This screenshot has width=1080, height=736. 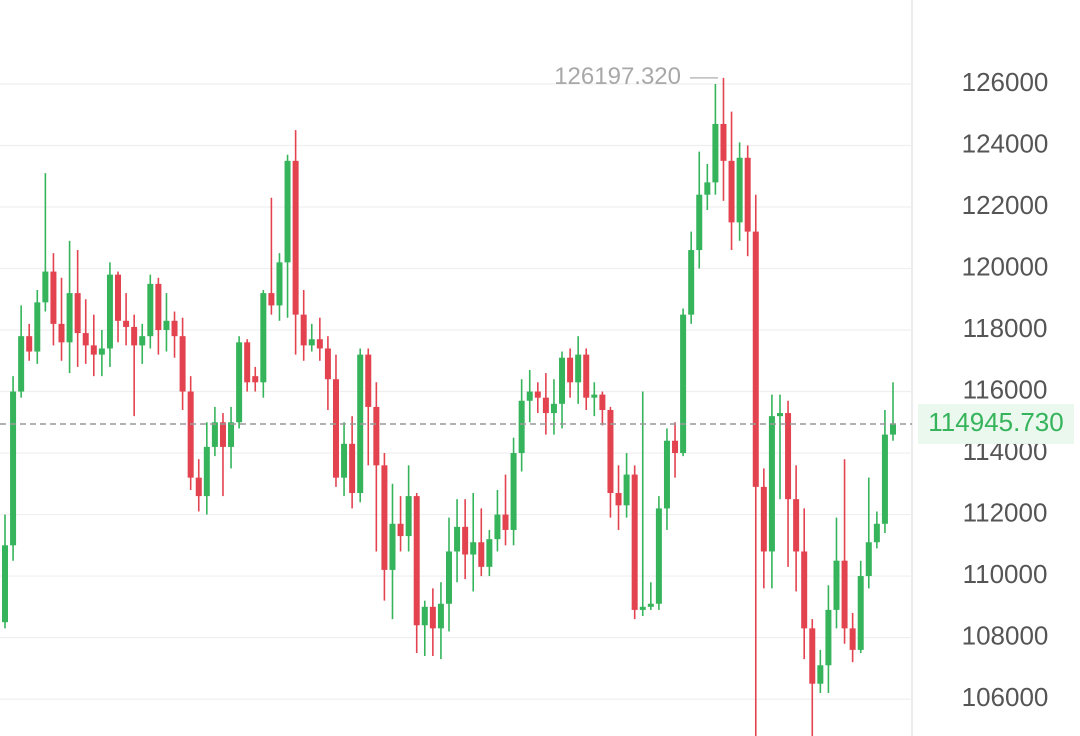 I want to click on y-tick-label: 122000, so click(x=1005, y=205).